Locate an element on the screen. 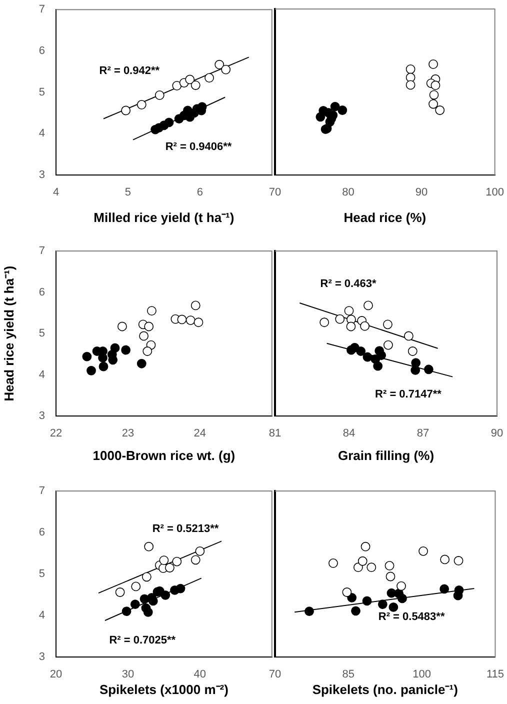 Image resolution: width=507 pixels, height=704 pixels. x-tick-label: 84 is located at coordinates (349, 434).